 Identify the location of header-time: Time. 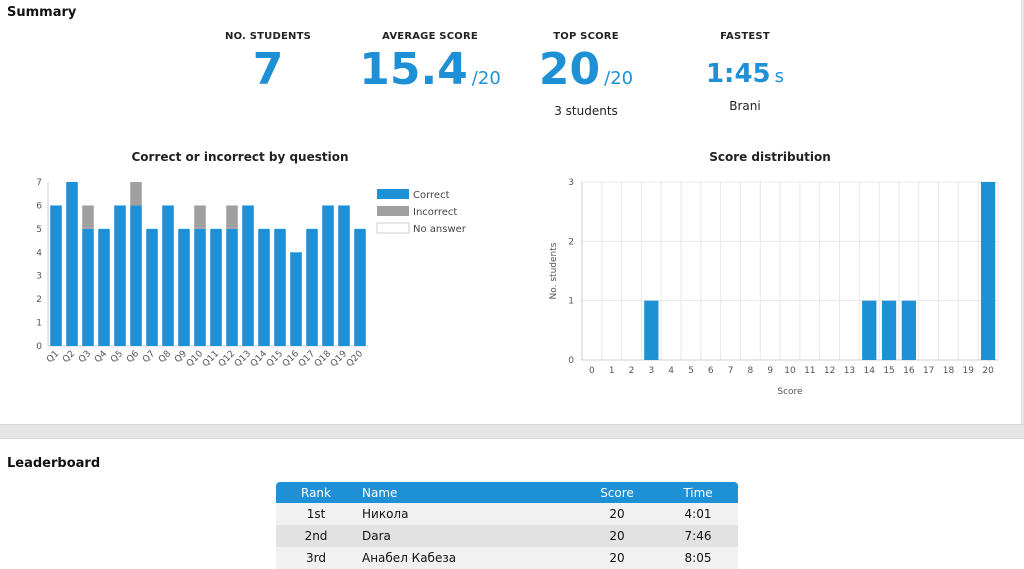
(698, 492).